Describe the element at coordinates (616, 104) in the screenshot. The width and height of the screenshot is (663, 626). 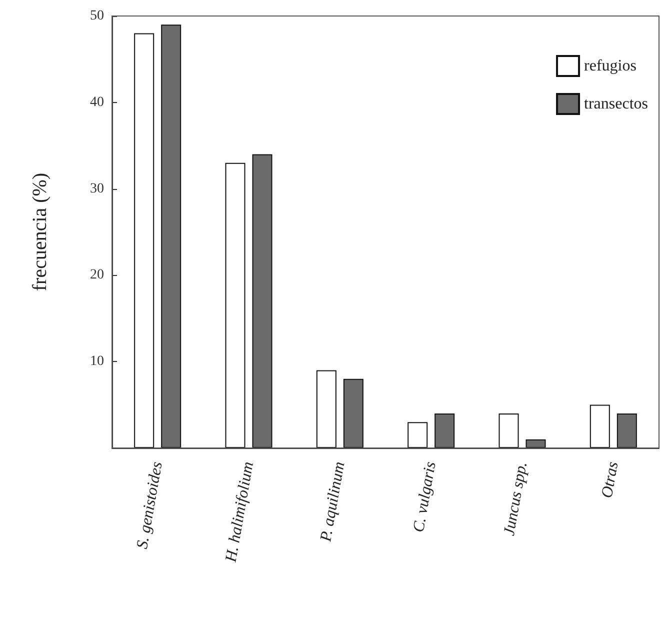
I see `legend-label: transectos` at that location.